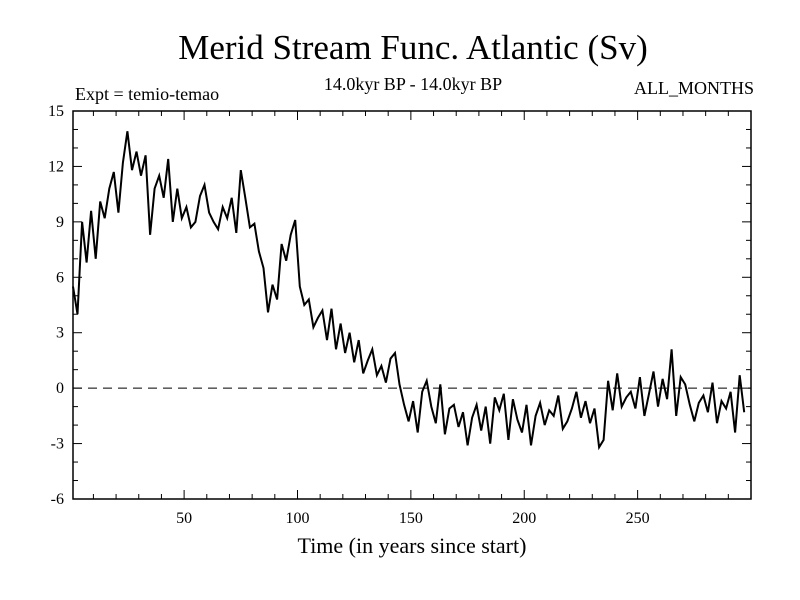 This screenshot has height=600, width=800. I want to click on y-tick-label: 3, so click(60, 333).